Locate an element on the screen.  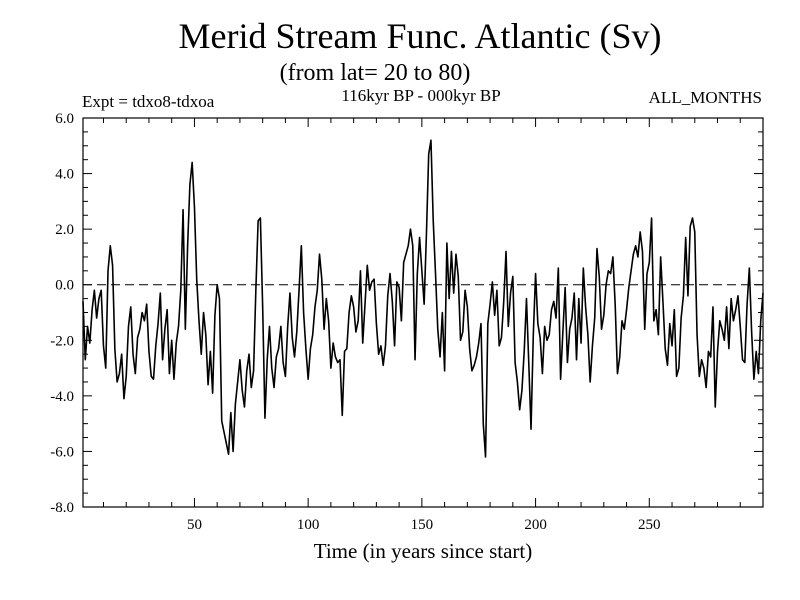
period-label: 116kyr BP - 000kyr BP is located at coordinates (420, 95).